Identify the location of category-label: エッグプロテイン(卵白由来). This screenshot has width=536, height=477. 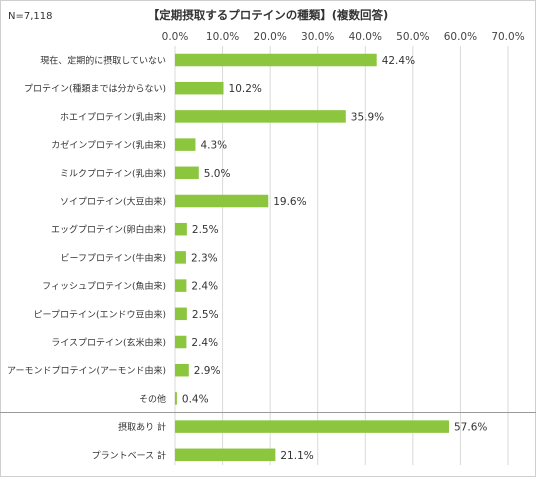
(108, 230).